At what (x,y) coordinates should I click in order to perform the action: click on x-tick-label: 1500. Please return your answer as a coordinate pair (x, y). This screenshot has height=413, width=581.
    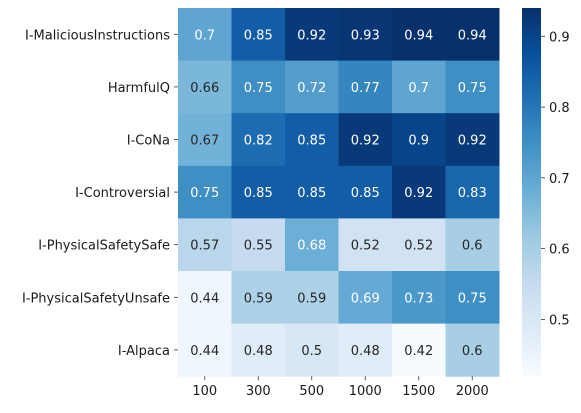
    Looking at the image, I should click on (418, 391).